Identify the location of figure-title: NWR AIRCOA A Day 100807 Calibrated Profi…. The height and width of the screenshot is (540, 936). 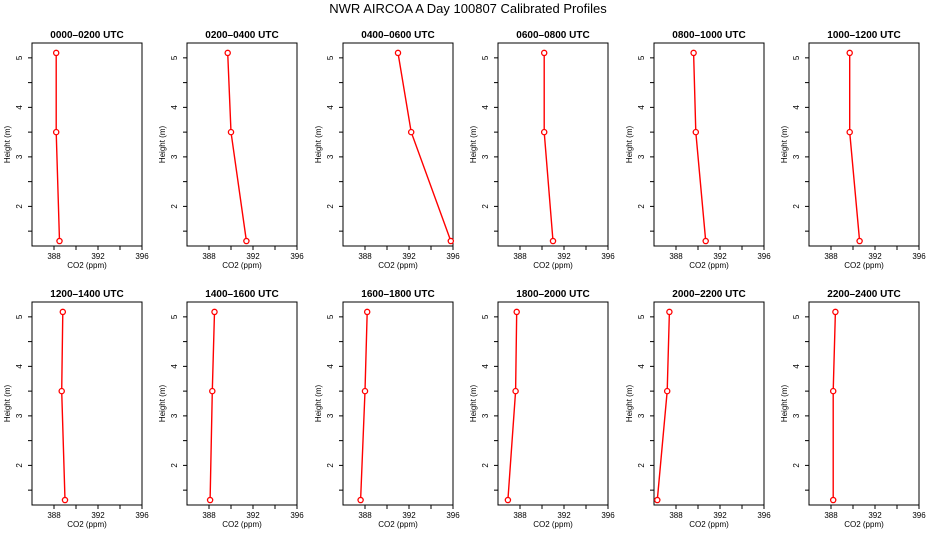
(468, 8).